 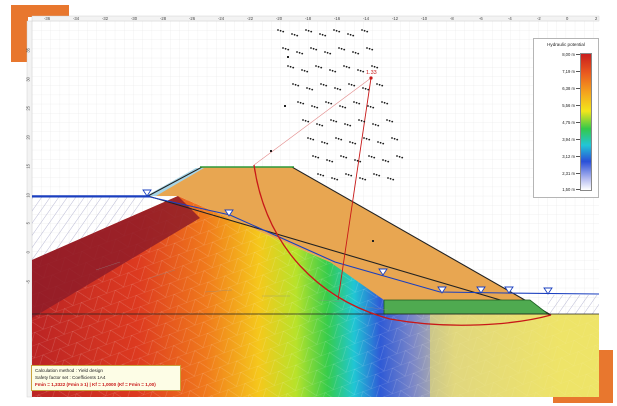 I want to click on legend-color-scale, so click(x=586, y=122).